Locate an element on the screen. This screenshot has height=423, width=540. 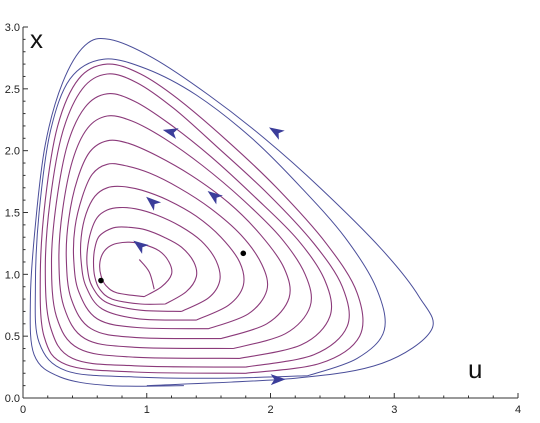
equilibrium-layer is located at coordinates (172, 267).